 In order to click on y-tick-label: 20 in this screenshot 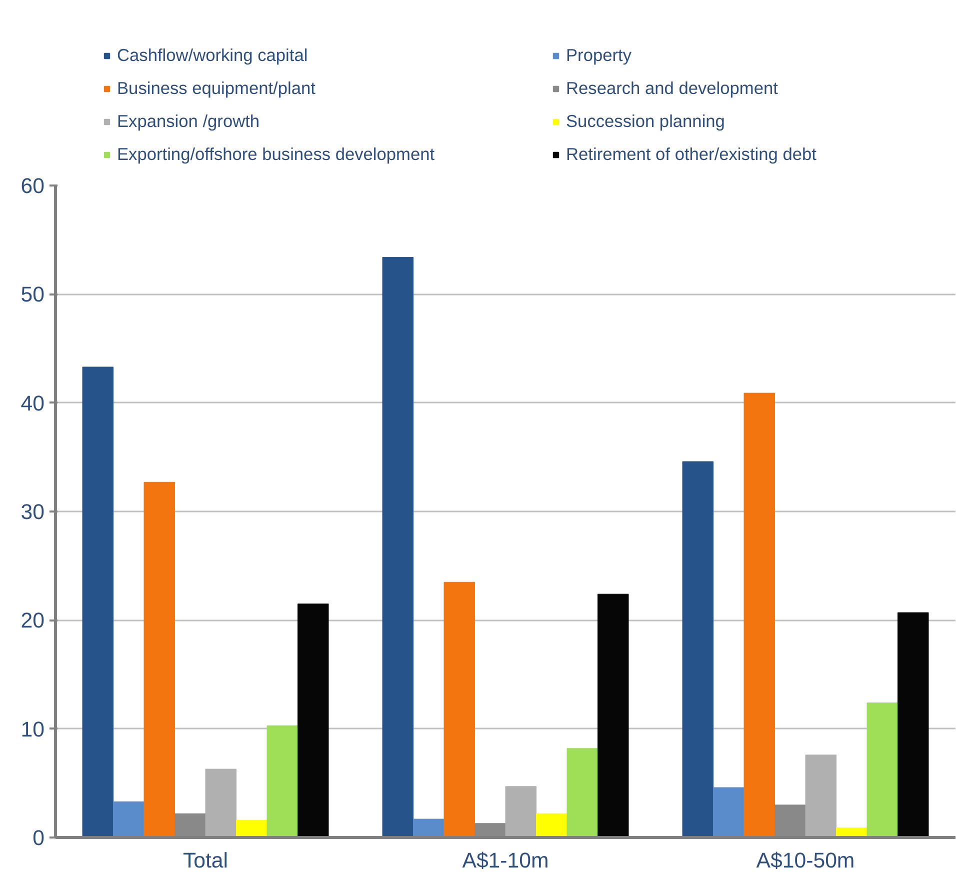, I will do `click(32, 620)`.